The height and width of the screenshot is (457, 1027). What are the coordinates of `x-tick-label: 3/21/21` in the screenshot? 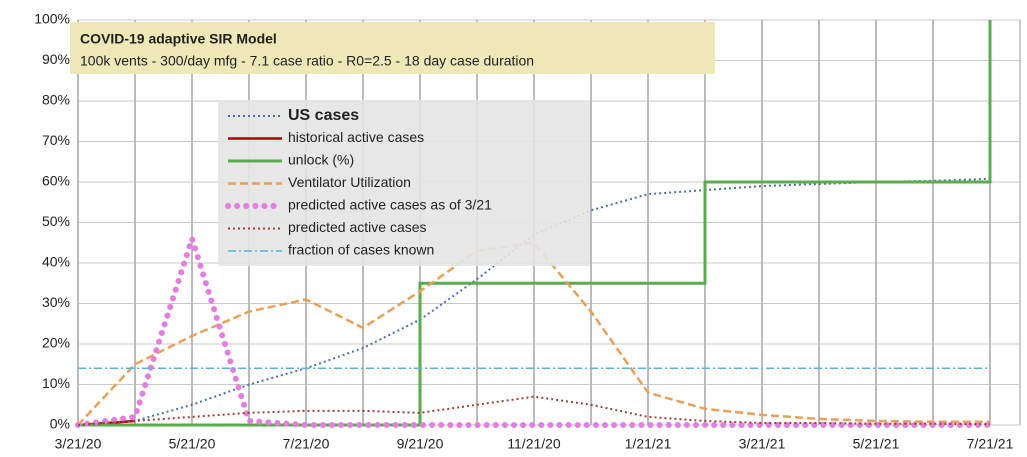 It's located at (762, 444).